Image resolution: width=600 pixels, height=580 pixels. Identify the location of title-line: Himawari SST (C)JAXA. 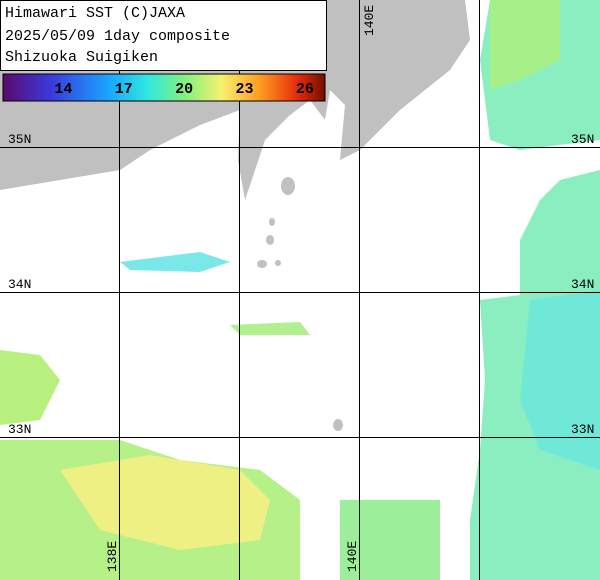
(95, 13).